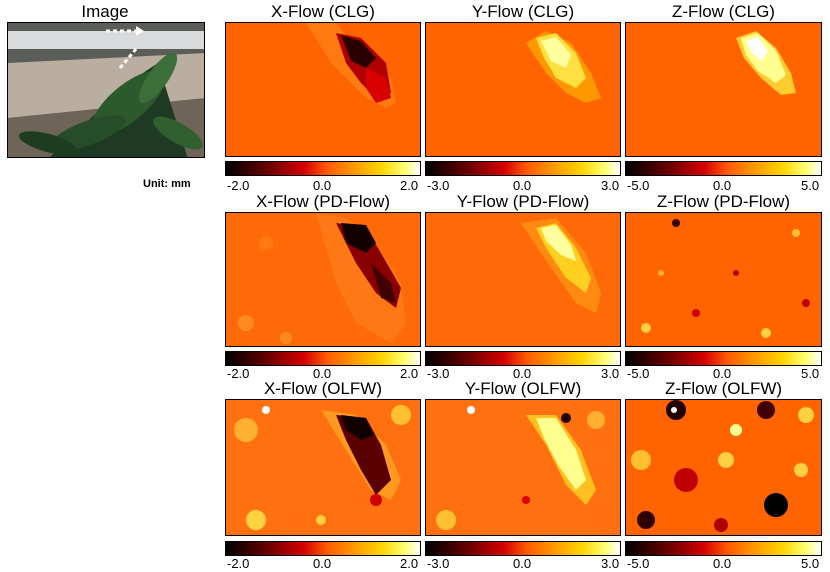 Image resolution: width=830 pixels, height=572 pixels. Describe the element at coordinates (523, 388) in the screenshot. I see `title-y-olfw: Y-Flow (OLFW)` at that location.